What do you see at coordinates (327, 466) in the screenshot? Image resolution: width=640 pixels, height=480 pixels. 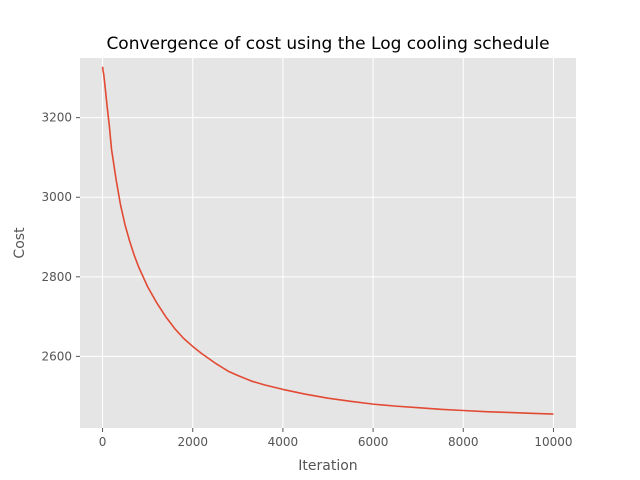 I see `x-axis-label: Iteration` at bounding box center [327, 466].